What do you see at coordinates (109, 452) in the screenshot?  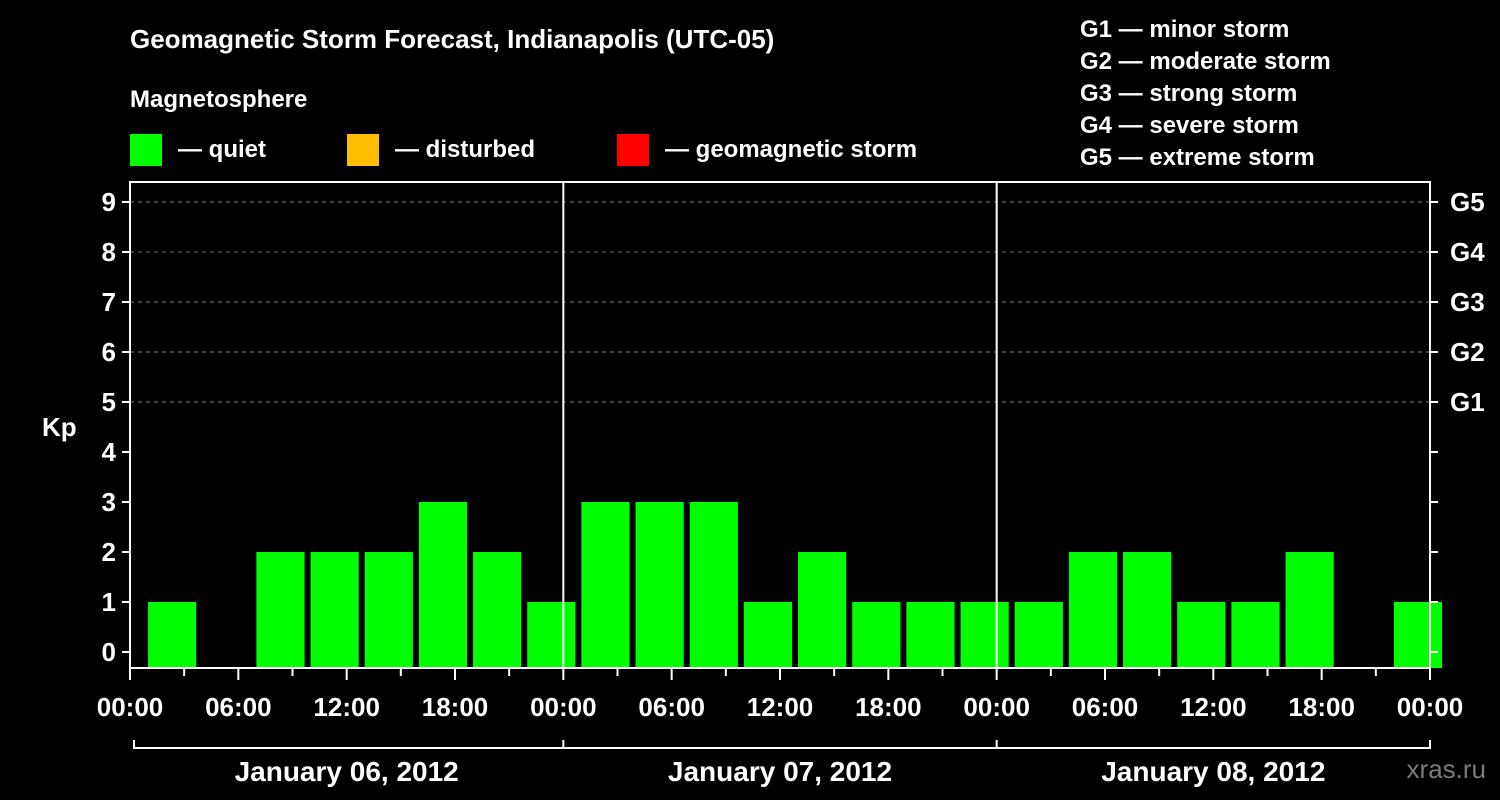 I see `y-tick-label: 4` at bounding box center [109, 452].